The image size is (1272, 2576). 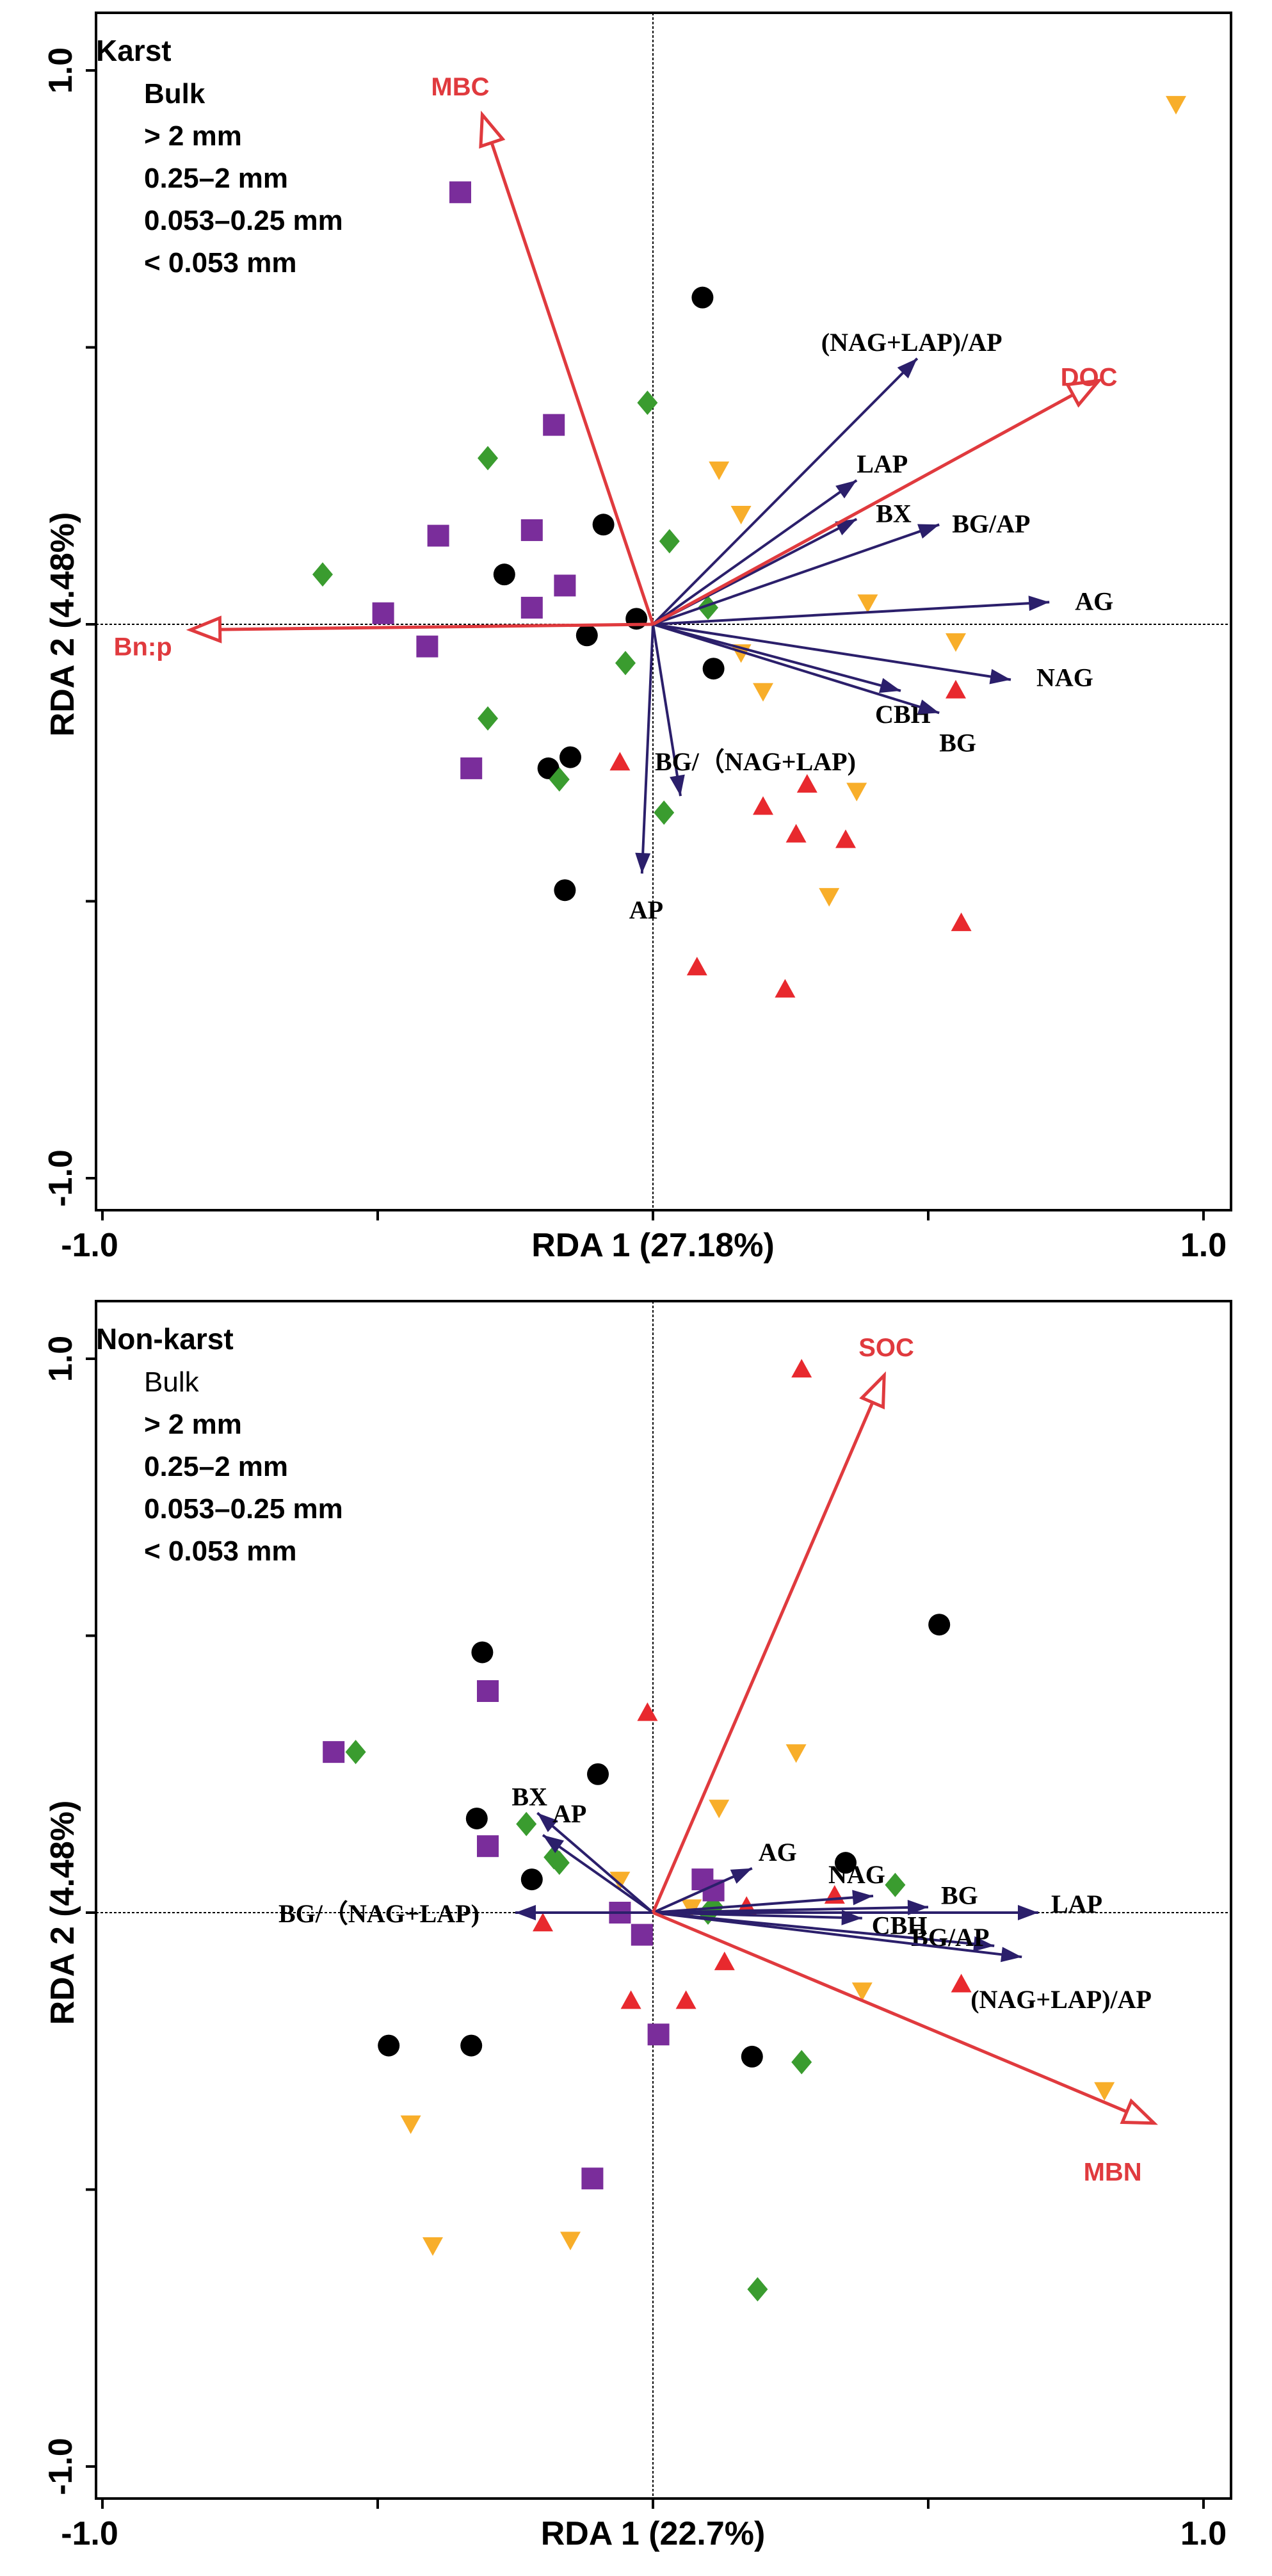 What do you see at coordinates (1089, 377) in the screenshot?
I see `env-arrow-label: DOC` at bounding box center [1089, 377].